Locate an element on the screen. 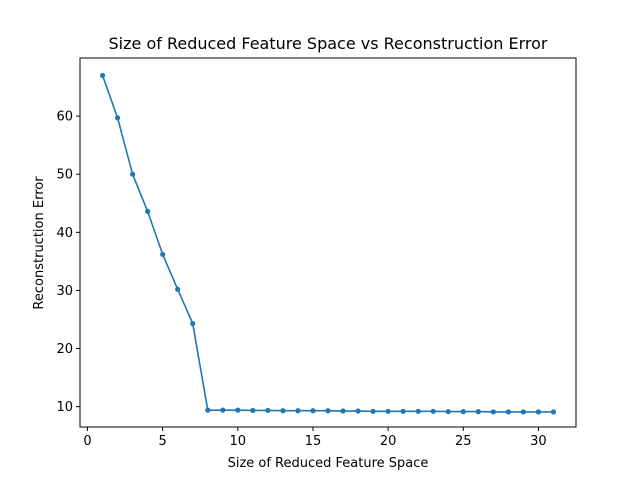 The image size is (640, 480). y-tick-label: 10 is located at coordinates (64, 407).